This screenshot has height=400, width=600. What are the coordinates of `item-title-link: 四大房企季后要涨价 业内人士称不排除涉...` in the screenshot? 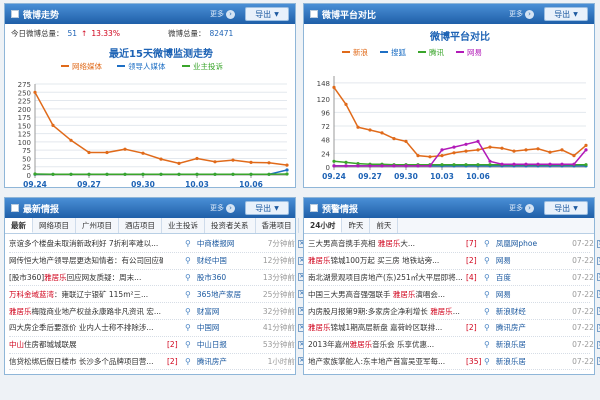 It's located at (86, 327).